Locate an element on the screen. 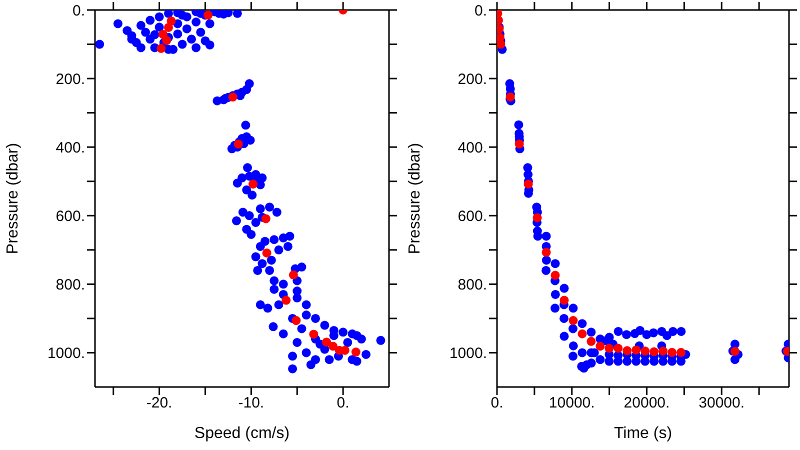 Image resolution: width=800 pixels, height=450 pixels. x-tick-label: 10000. is located at coordinates (571, 403).